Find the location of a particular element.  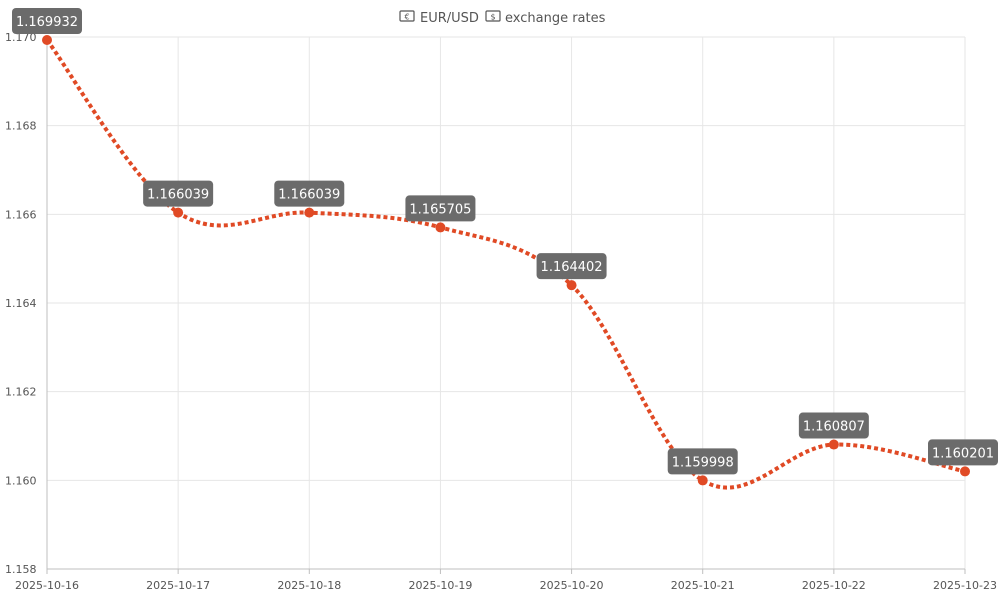

x-tick-label: 2025-10-23 is located at coordinates (965, 585).